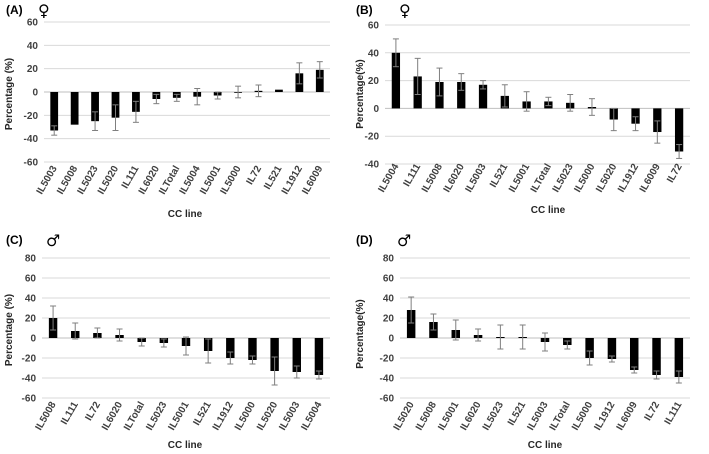  What do you see at coordinates (650, 178) in the screenshot?
I see `panel-b-category-label: IL6009` at bounding box center [650, 178].